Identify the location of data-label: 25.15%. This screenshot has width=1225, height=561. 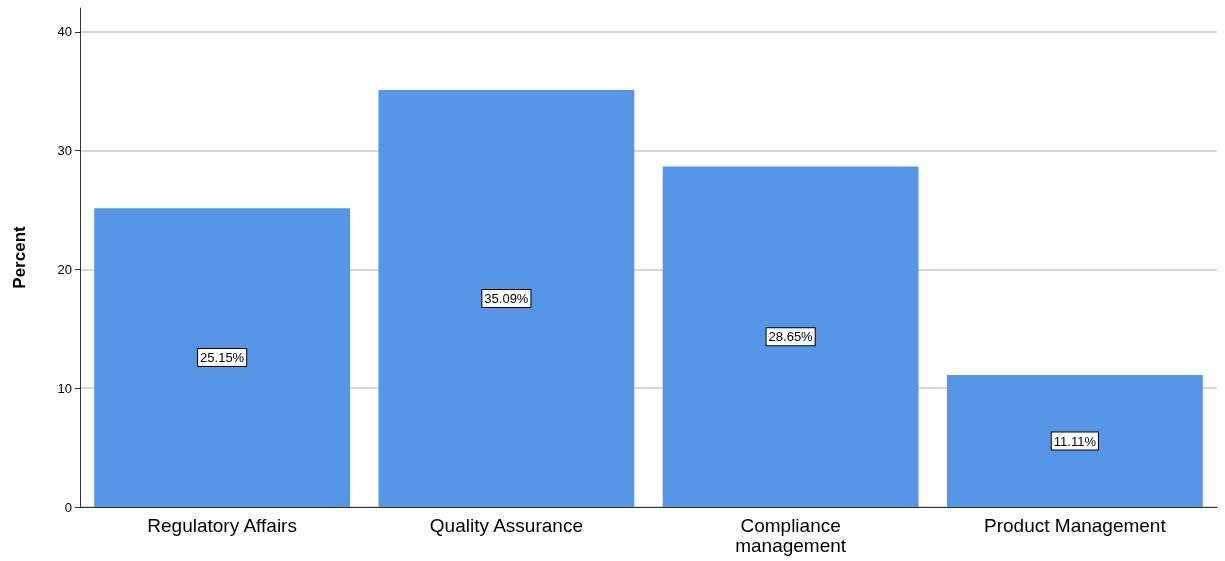
(222, 358).